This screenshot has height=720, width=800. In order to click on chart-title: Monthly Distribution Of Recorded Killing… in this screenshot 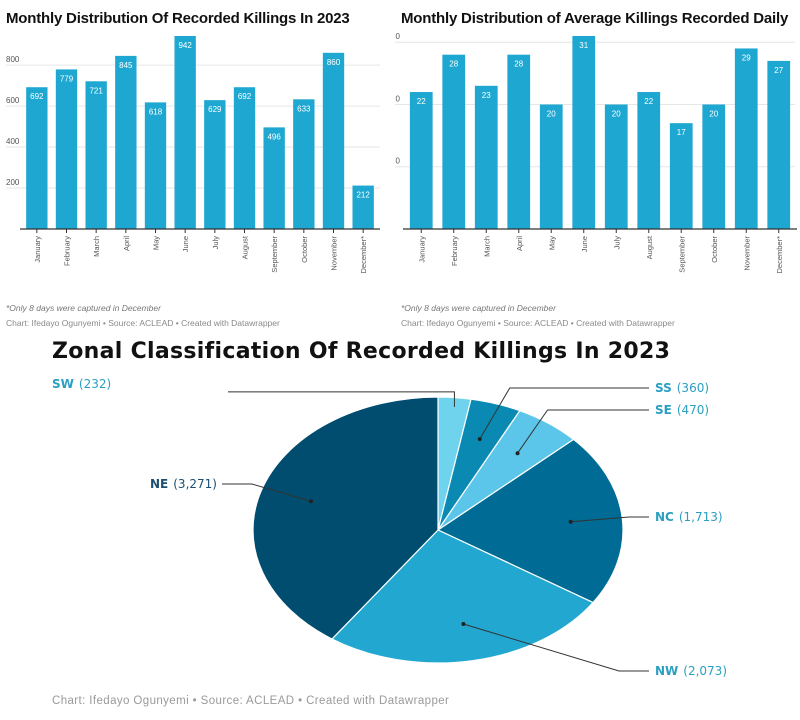, I will do `click(178, 18)`.